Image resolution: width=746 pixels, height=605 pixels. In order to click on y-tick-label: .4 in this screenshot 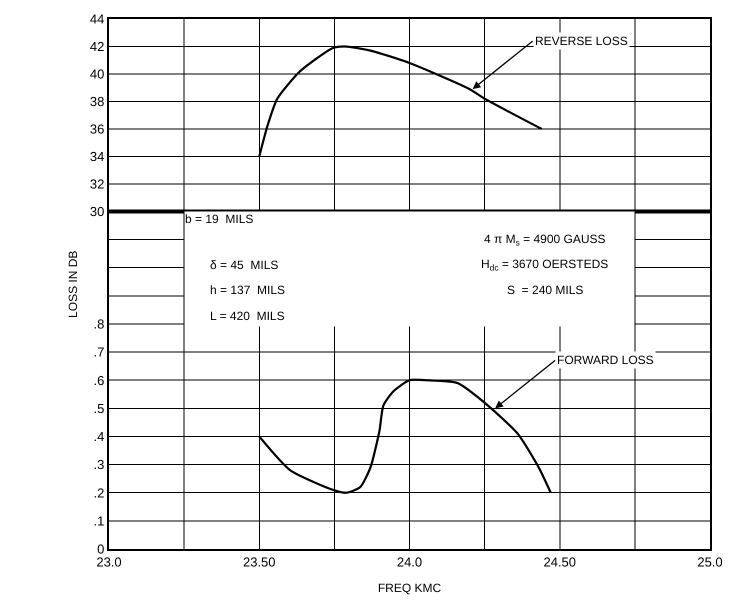, I will do `click(99, 436)`.